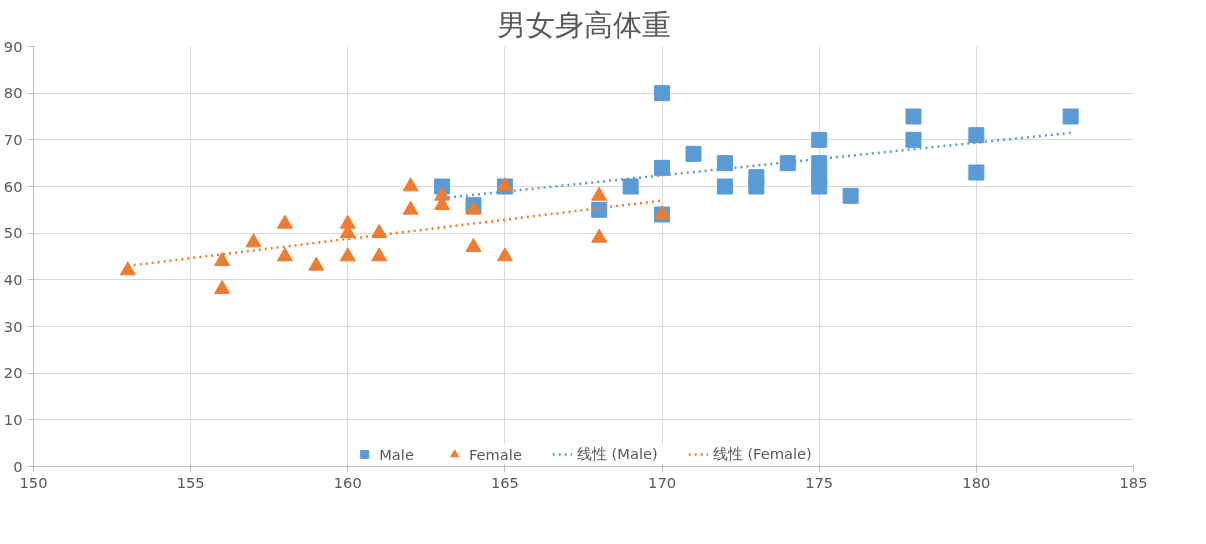 Image resolution: width=1206 pixels, height=544 pixels. What do you see at coordinates (13, 373) in the screenshot?
I see `y-tick-label: 20` at bounding box center [13, 373].